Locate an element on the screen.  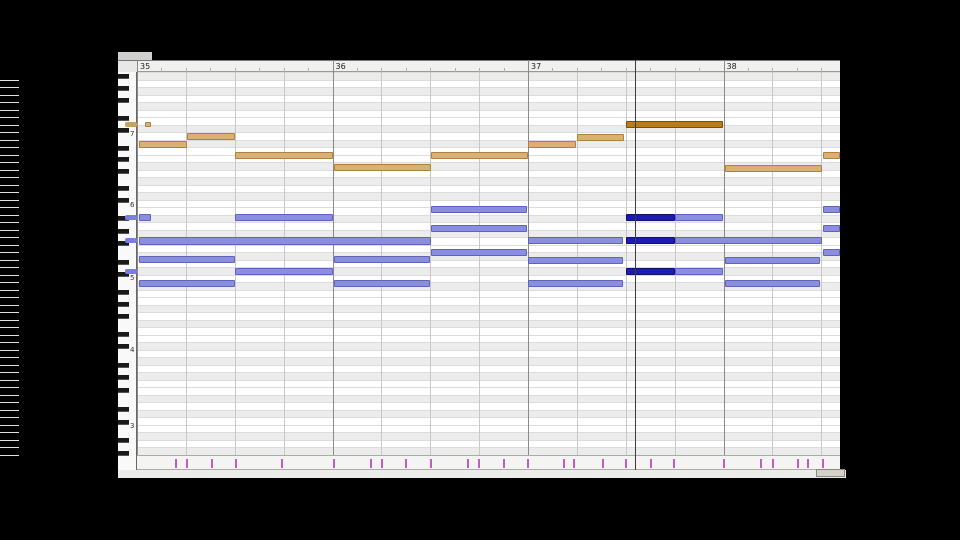
ruler-tick-mark is located at coordinates (480, 70).